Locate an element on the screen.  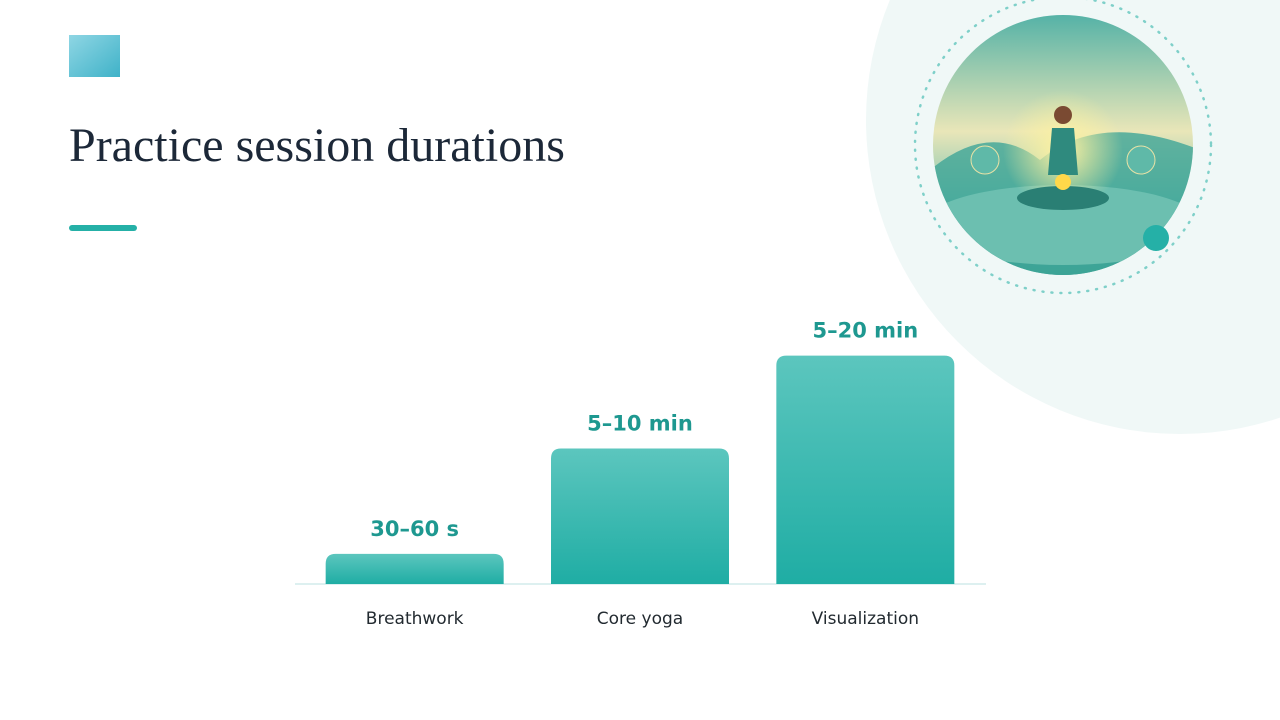
value-label: 5–20 min is located at coordinates (865, 331).